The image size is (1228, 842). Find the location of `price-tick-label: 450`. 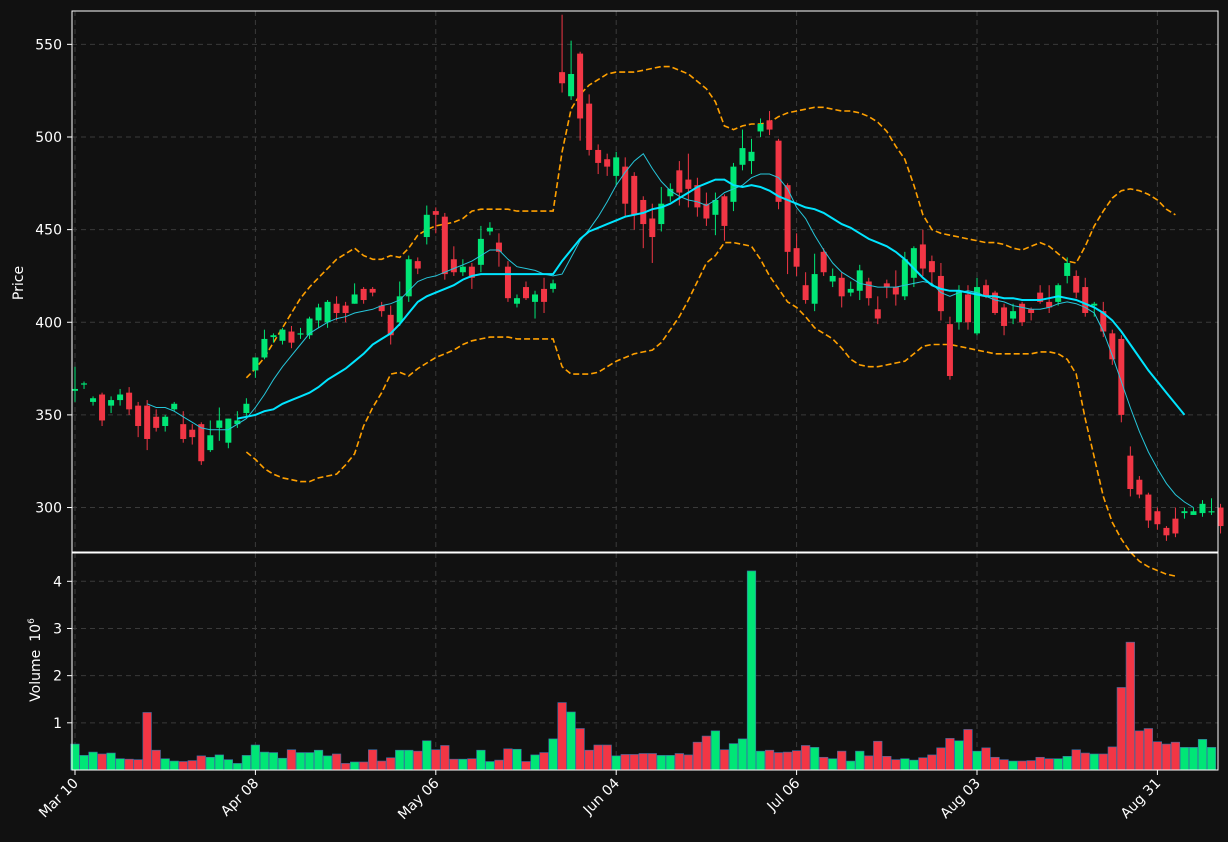

price-tick-label: 450 is located at coordinates (48, 231).